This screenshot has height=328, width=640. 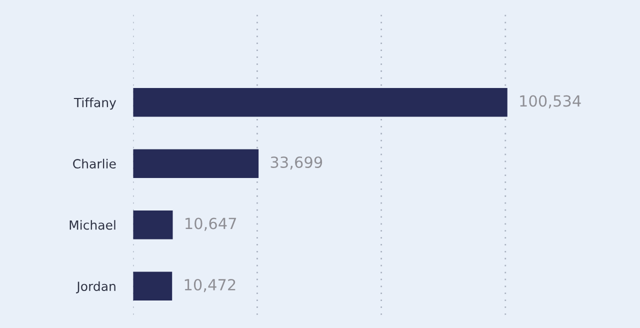 What do you see at coordinates (95, 104) in the screenshot?
I see `y-tick-label: Tiffany` at bounding box center [95, 104].